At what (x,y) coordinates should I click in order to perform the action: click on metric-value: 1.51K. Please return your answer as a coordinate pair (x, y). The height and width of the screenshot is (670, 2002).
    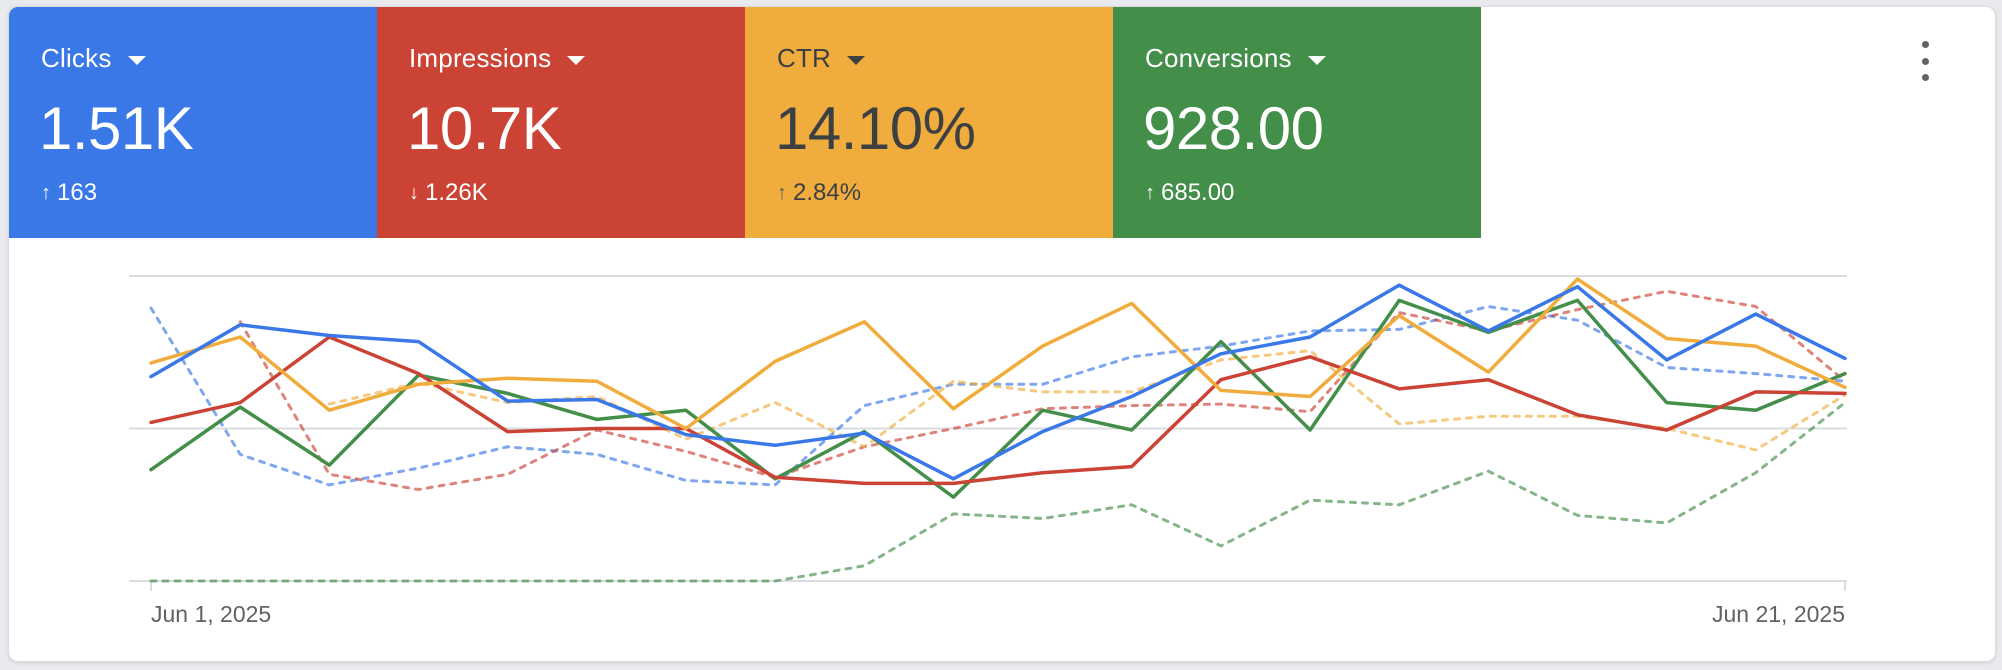
    Looking at the image, I should click on (116, 128).